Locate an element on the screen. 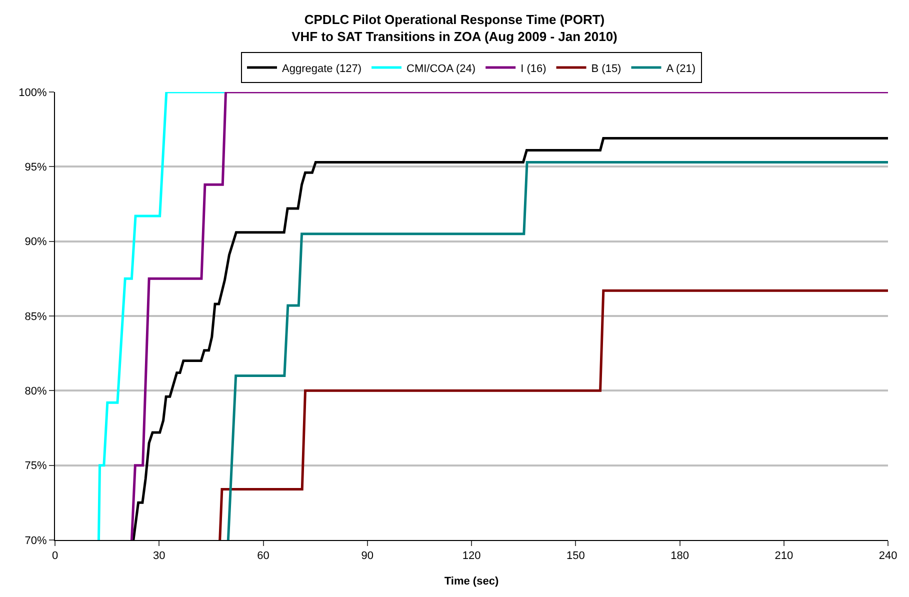 Image resolution: width=909 pixels, height=597 pixels. x-tick-label: 210 is located at coordinates (784, 556).